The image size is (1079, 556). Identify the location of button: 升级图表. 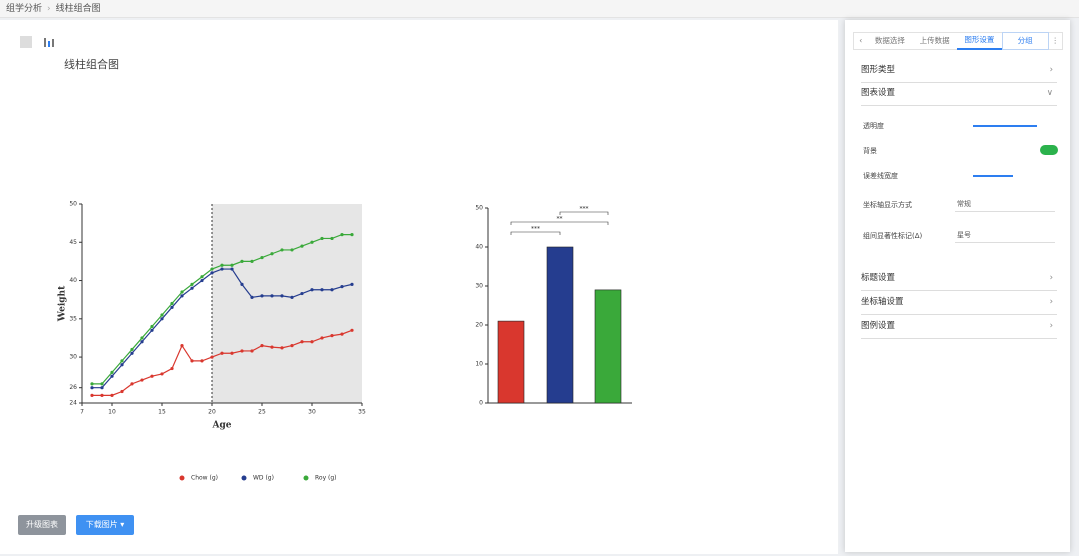
(42, 525).